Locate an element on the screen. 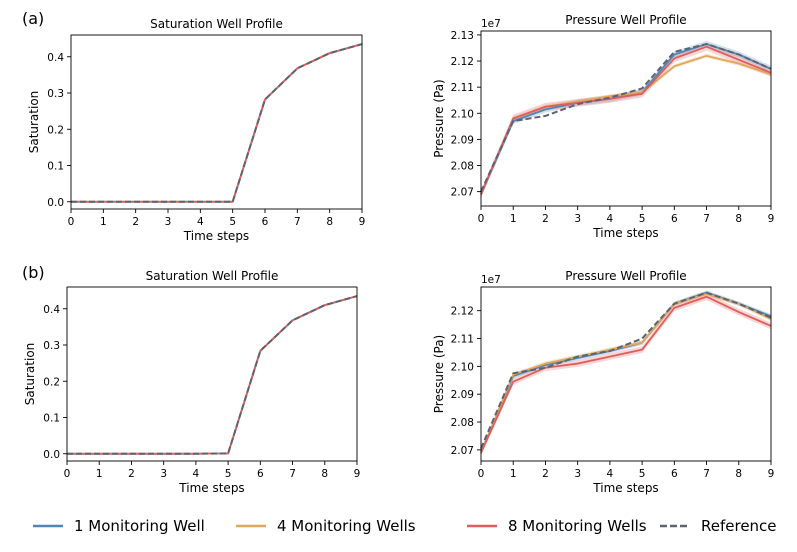 The height and width of the screenshot is (552, 797). band-4-monitoring-wells is located at coordinates (626, 125).